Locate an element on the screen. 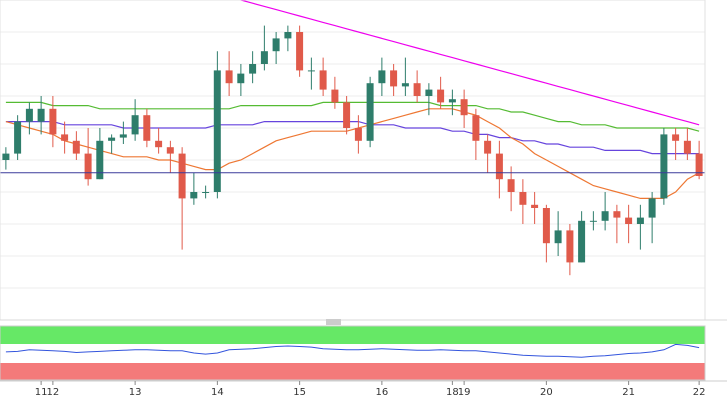  x-tick-label: 14 is located at coordinates (217, 392).